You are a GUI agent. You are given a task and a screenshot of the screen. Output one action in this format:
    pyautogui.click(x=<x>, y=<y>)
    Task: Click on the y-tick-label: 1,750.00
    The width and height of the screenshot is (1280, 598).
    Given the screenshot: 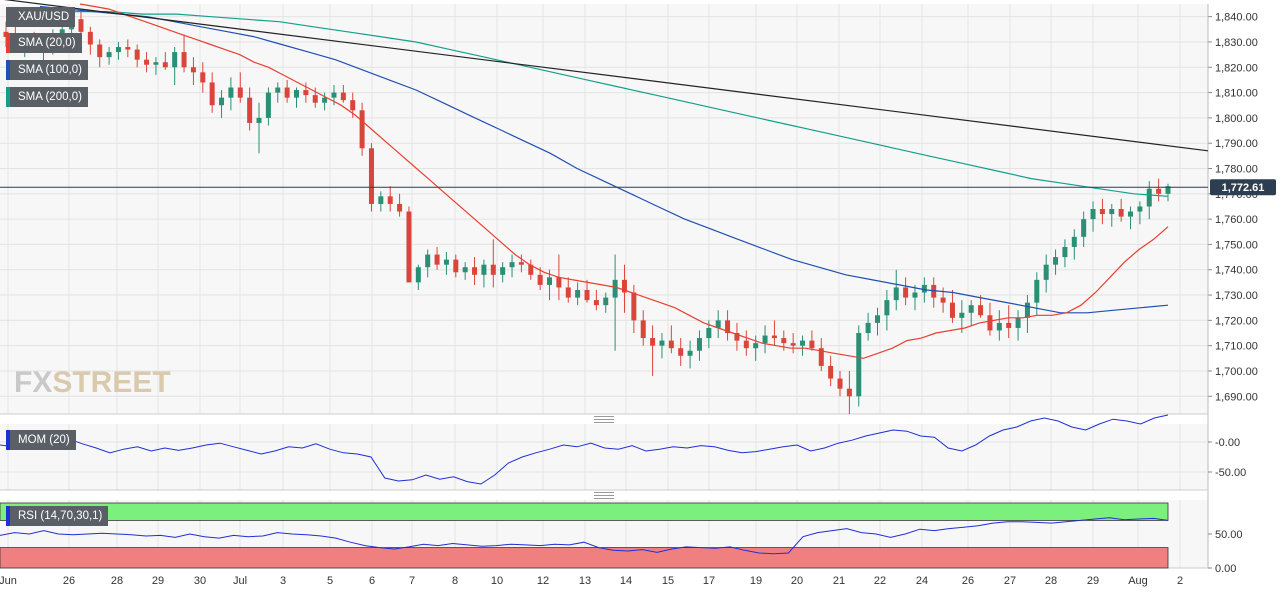 What is the action you would take?
    pyautogui.click(x=1236, y=245)
    